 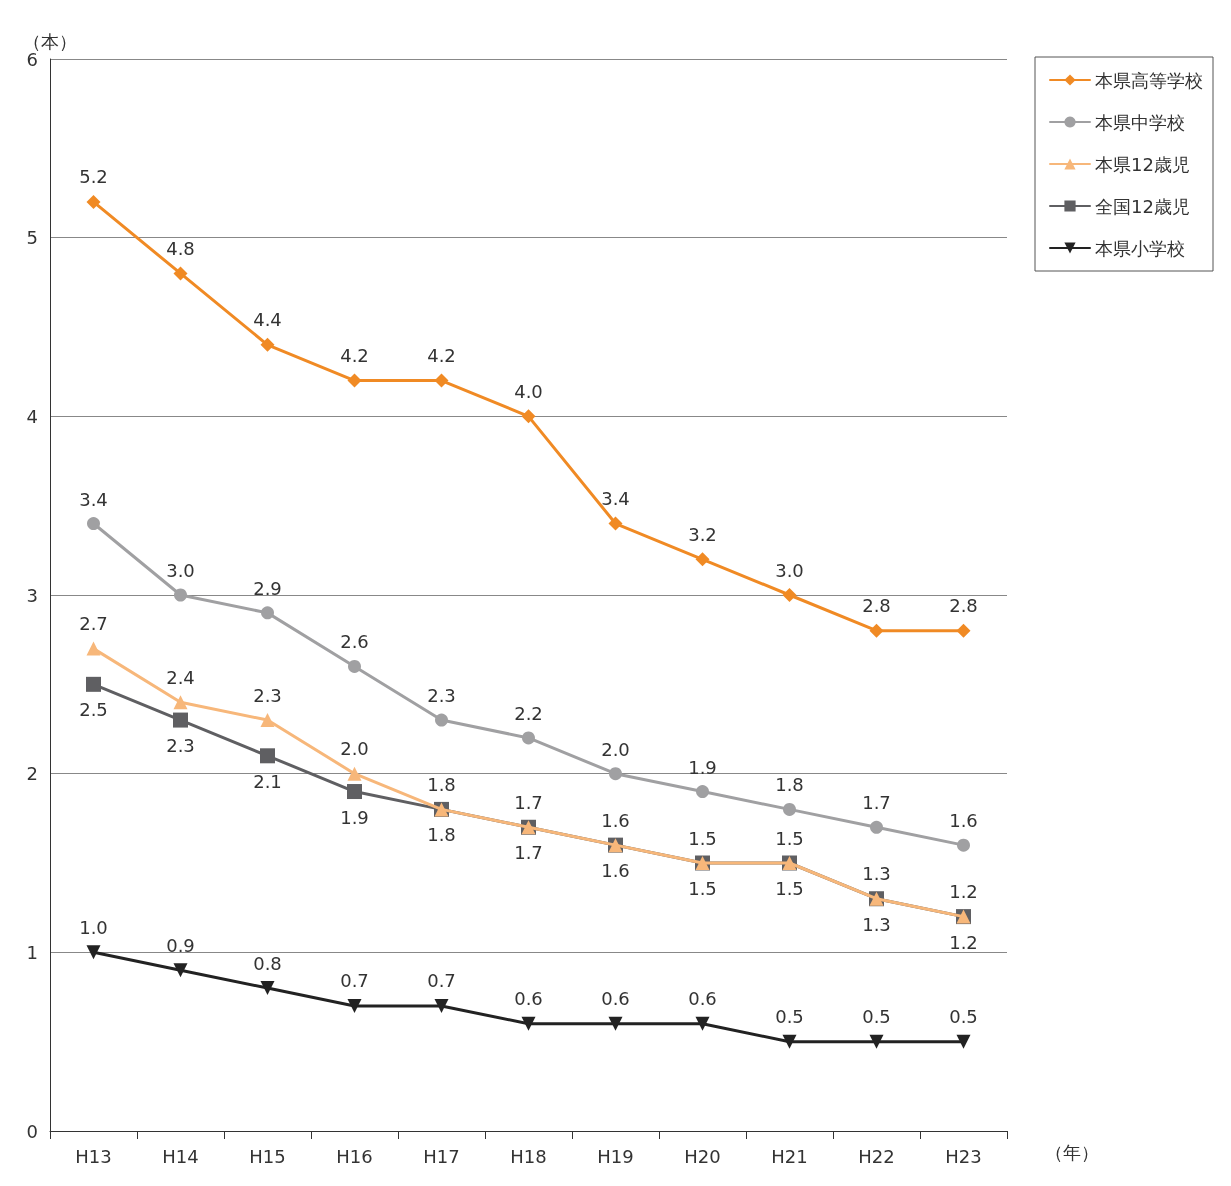 What do you see at coordinates (267, 781) in the screenshot?
I see `data-label: 2.1` at bounding box center [267, 781].